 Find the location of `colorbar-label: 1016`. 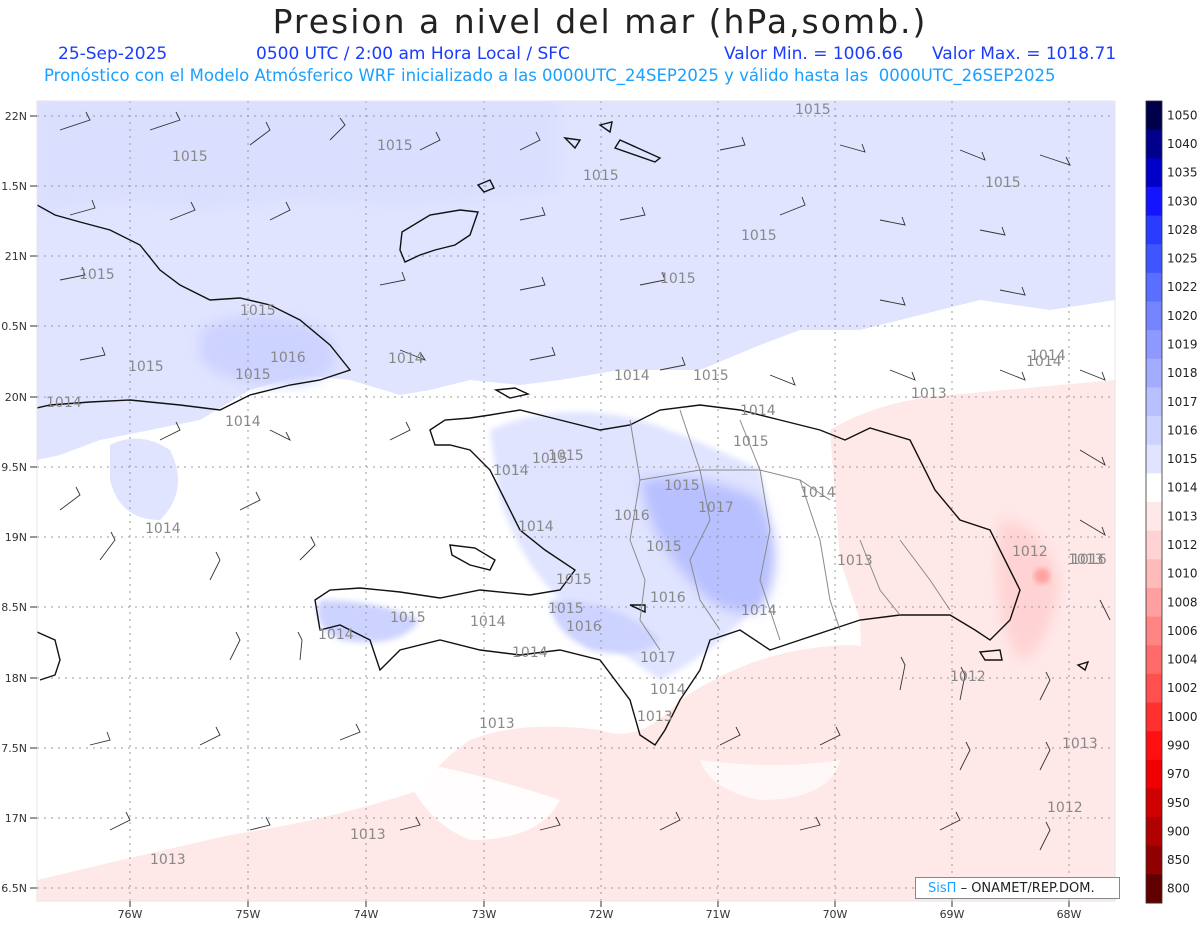

colorbar-label: 1016 is located at coordinates (1182, 430).